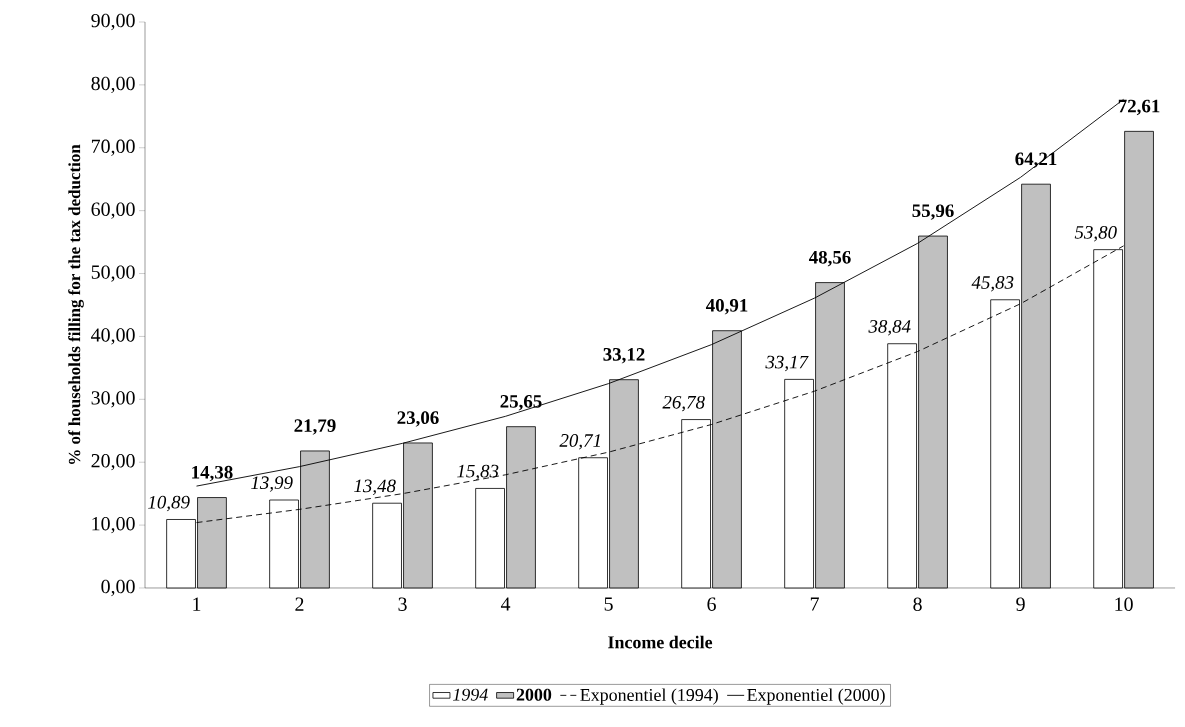  I want to click on data-label: 48,56, so click(829, 258).